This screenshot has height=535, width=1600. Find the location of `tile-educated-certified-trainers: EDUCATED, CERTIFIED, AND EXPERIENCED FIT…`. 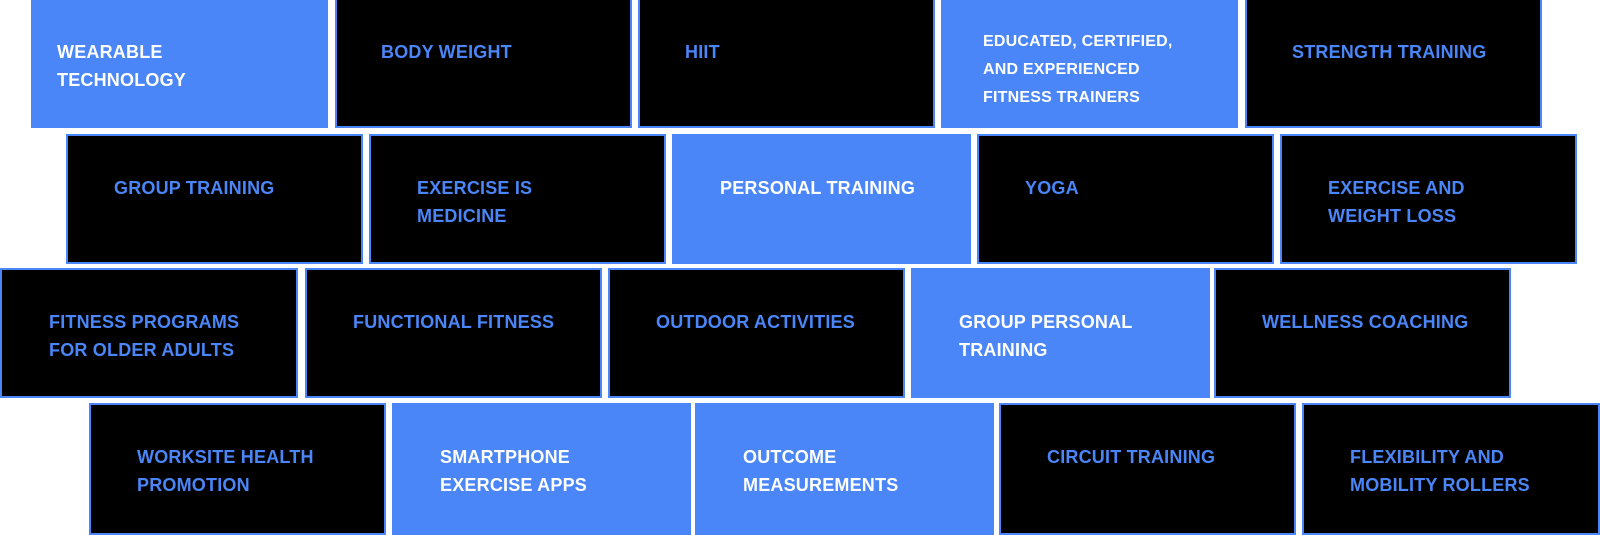

tile-educated-certified-trainers: EDUCATED, CERTIFIED, AND EXPERIENCED FIT… is located at coordinates (1089, 64).